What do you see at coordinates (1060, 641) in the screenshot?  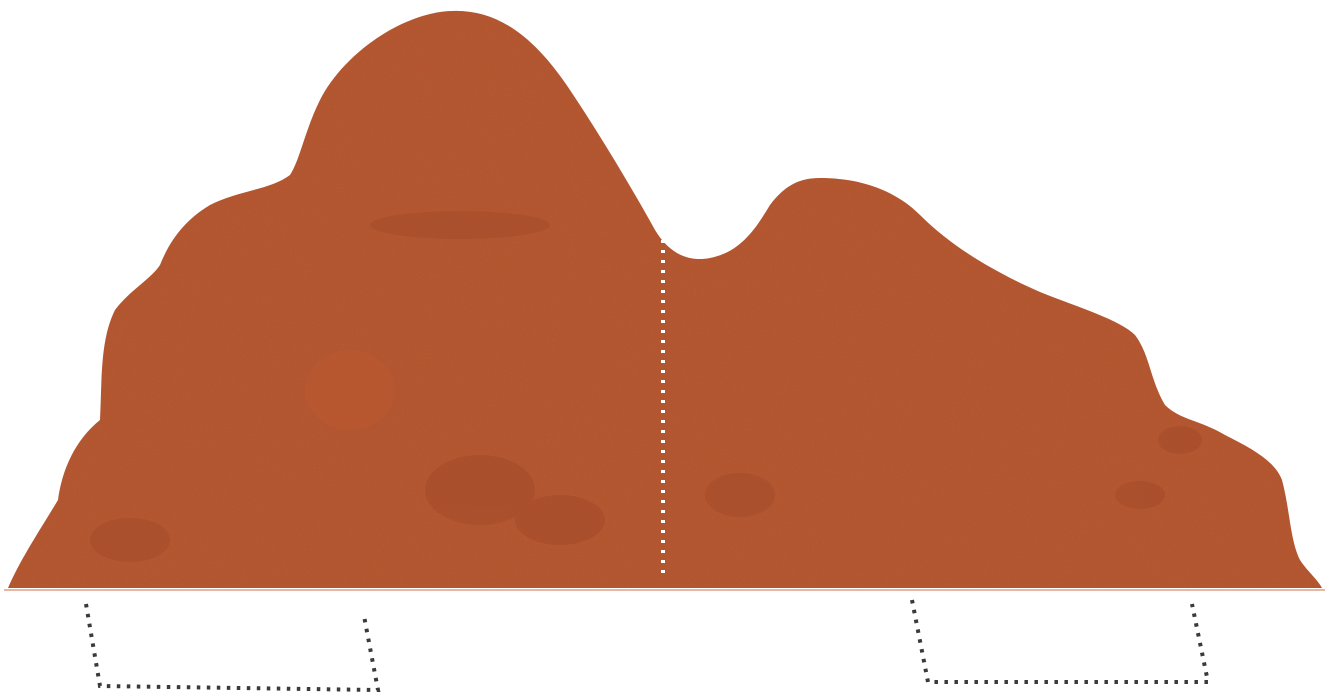 I see `right-bracket` at bounding box center [1060, 641].